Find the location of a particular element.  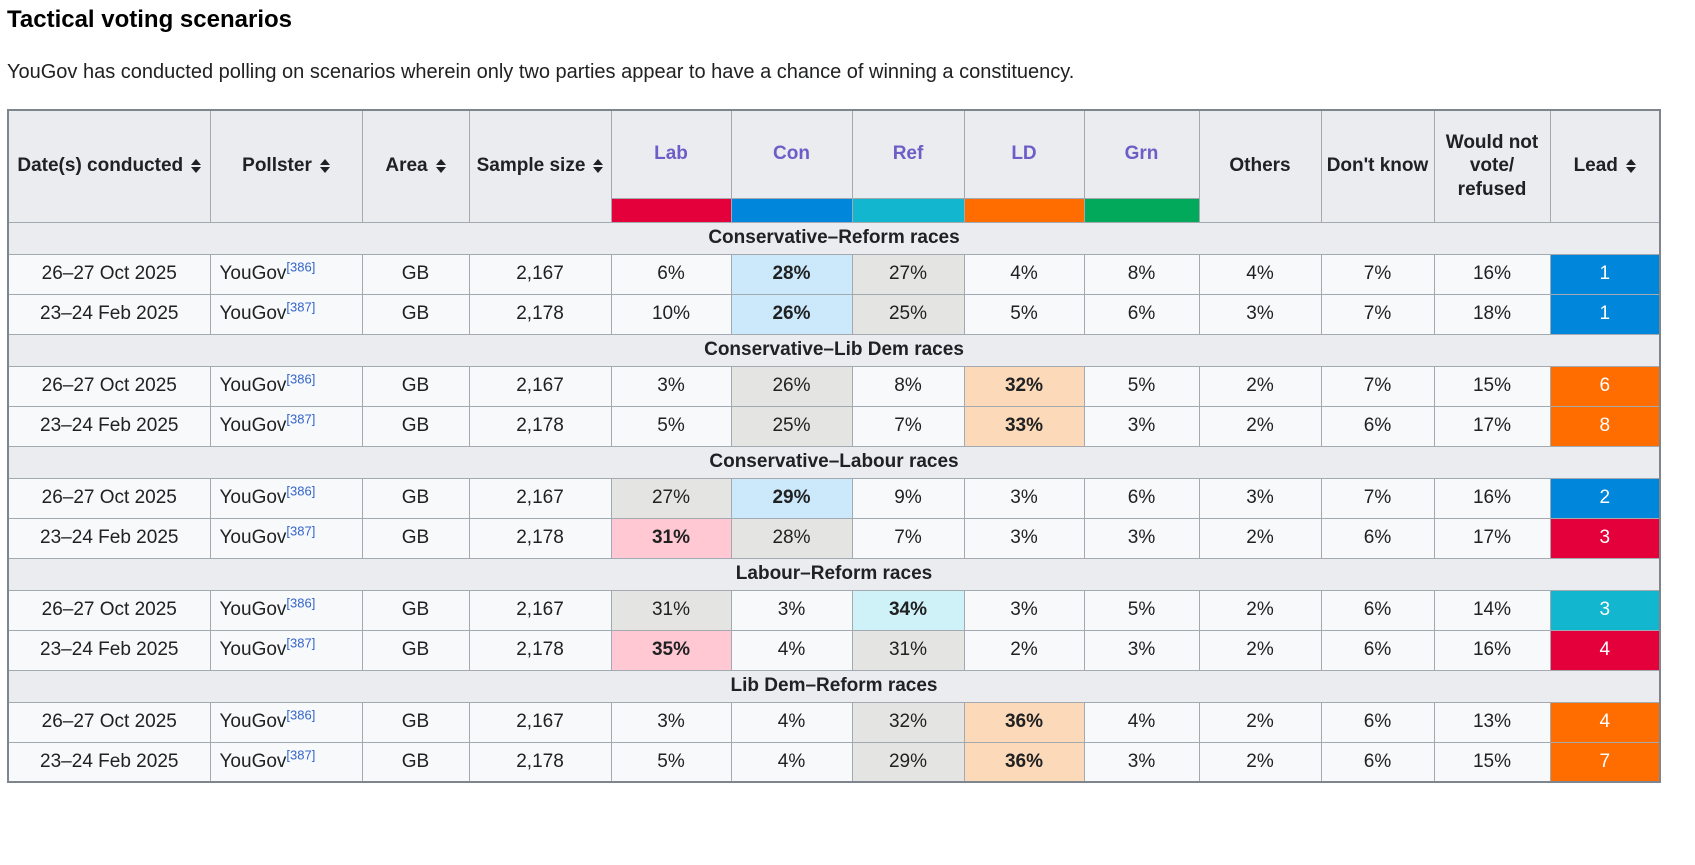

con-color-swatch is located at coordinates (791, 210).